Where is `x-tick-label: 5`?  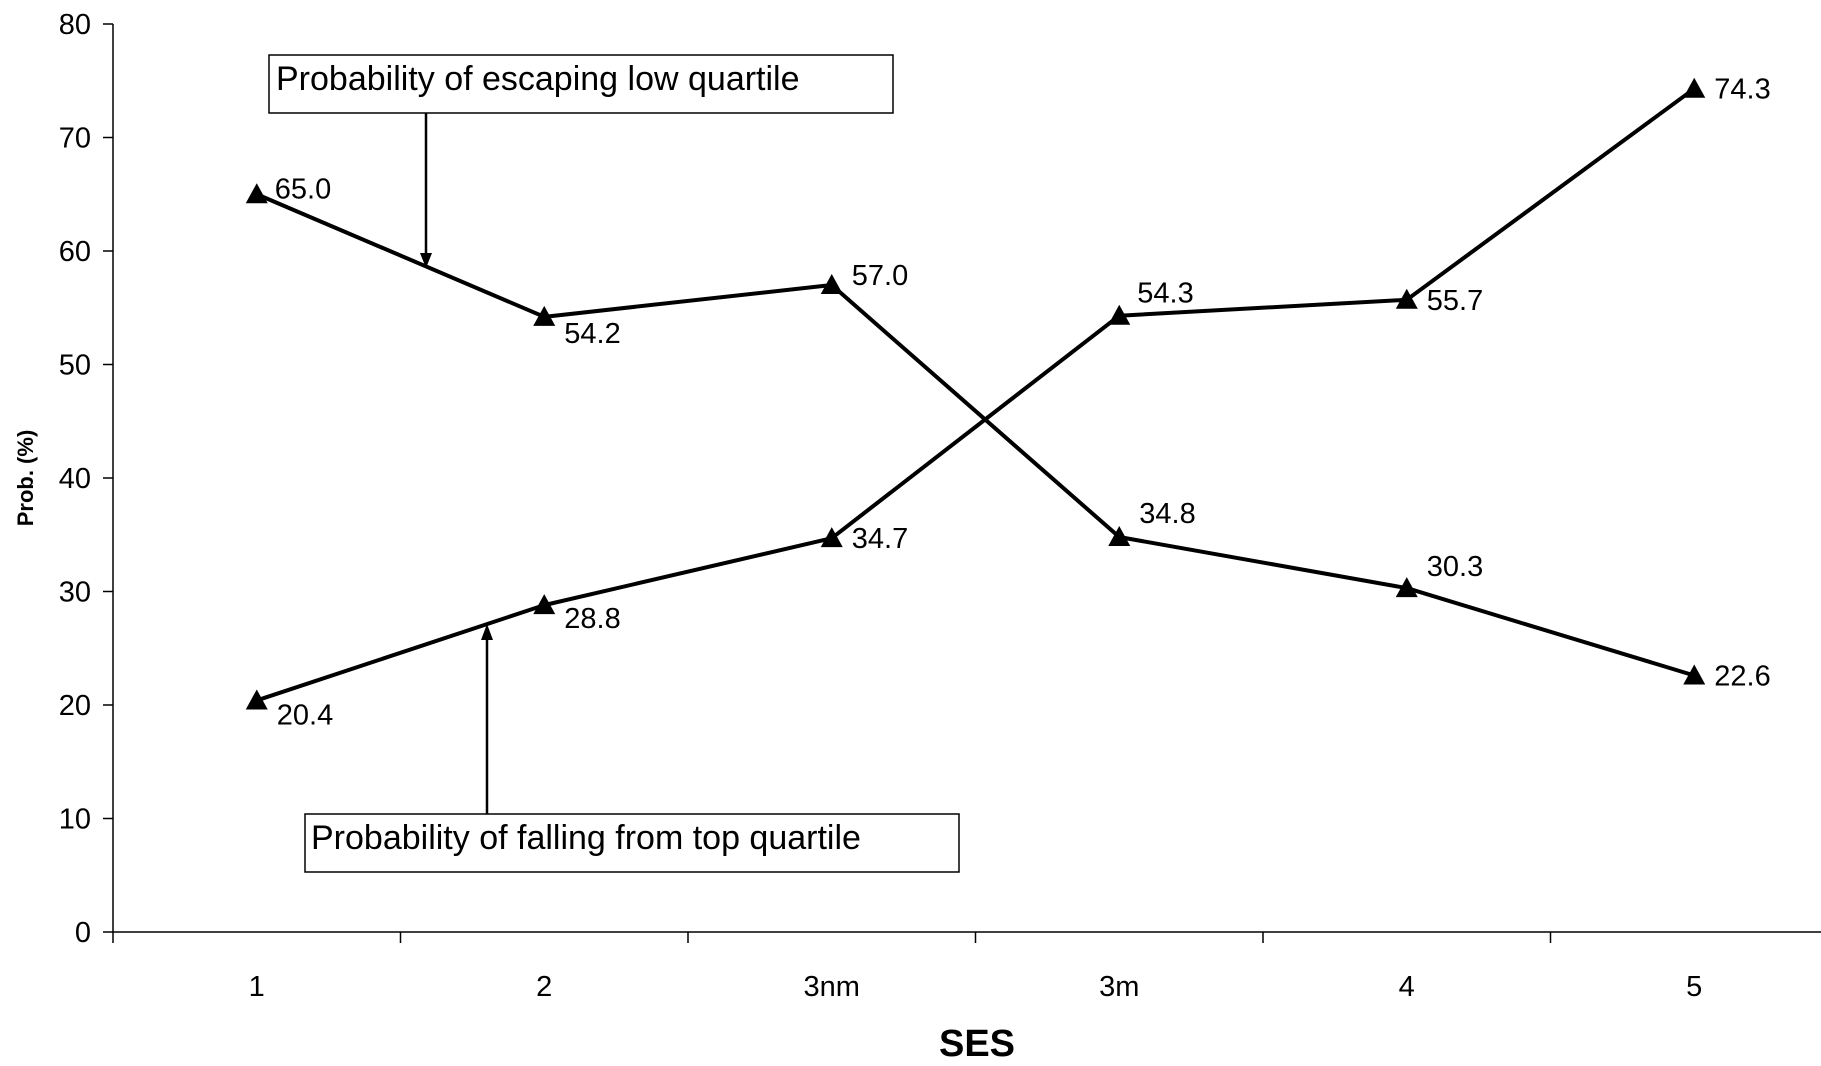
x-tick-label: 5 is located at coordinates (1694, 987).